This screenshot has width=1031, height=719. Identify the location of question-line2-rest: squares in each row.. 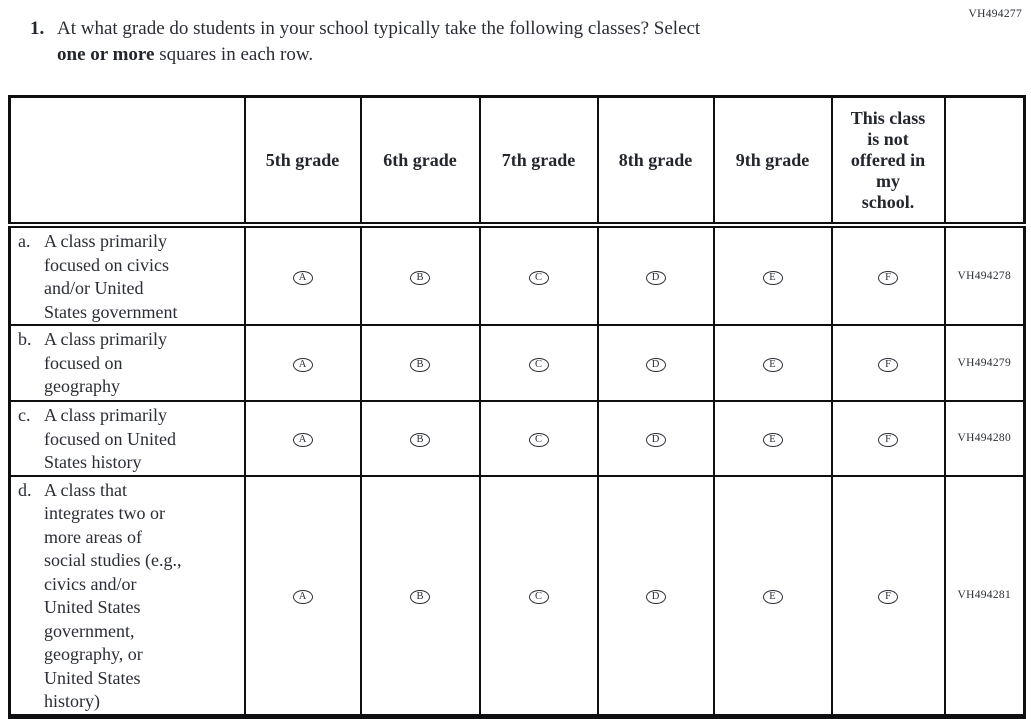
(234, 54).